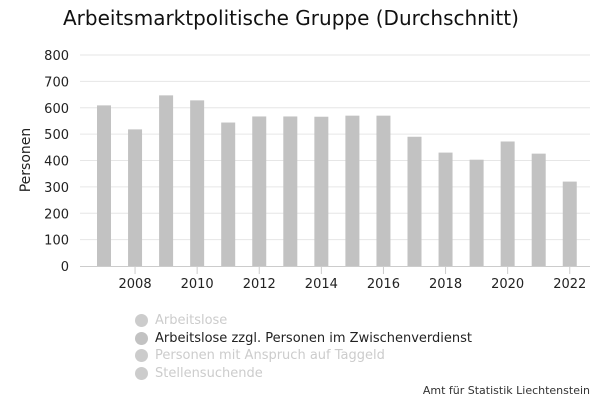 The image size is (600, 400). What do you see at coordinates (26, 160) in the screenshot?
I see `y-axis-label: Personen` at bounding box center [26, 160].